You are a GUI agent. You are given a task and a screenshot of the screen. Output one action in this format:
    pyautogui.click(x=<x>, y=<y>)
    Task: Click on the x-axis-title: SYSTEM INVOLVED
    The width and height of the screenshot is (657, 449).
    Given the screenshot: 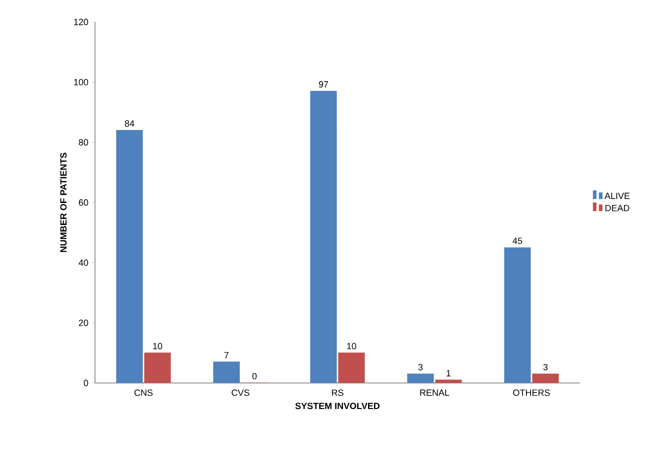 What is the action you would take?
    pyautogui.click(x=337, y=406)
    